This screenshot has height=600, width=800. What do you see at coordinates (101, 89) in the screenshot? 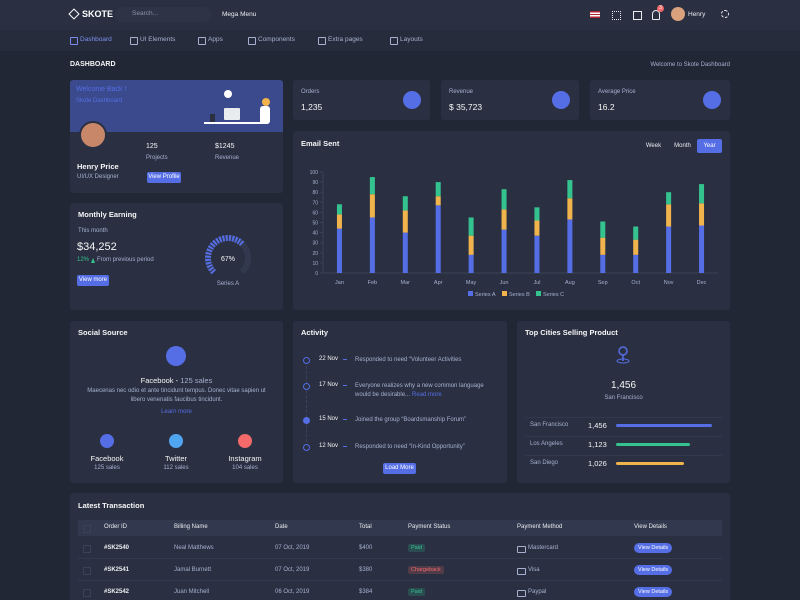
I see `welcome-title: Welcome Back !` at bounding box center [101, 89].